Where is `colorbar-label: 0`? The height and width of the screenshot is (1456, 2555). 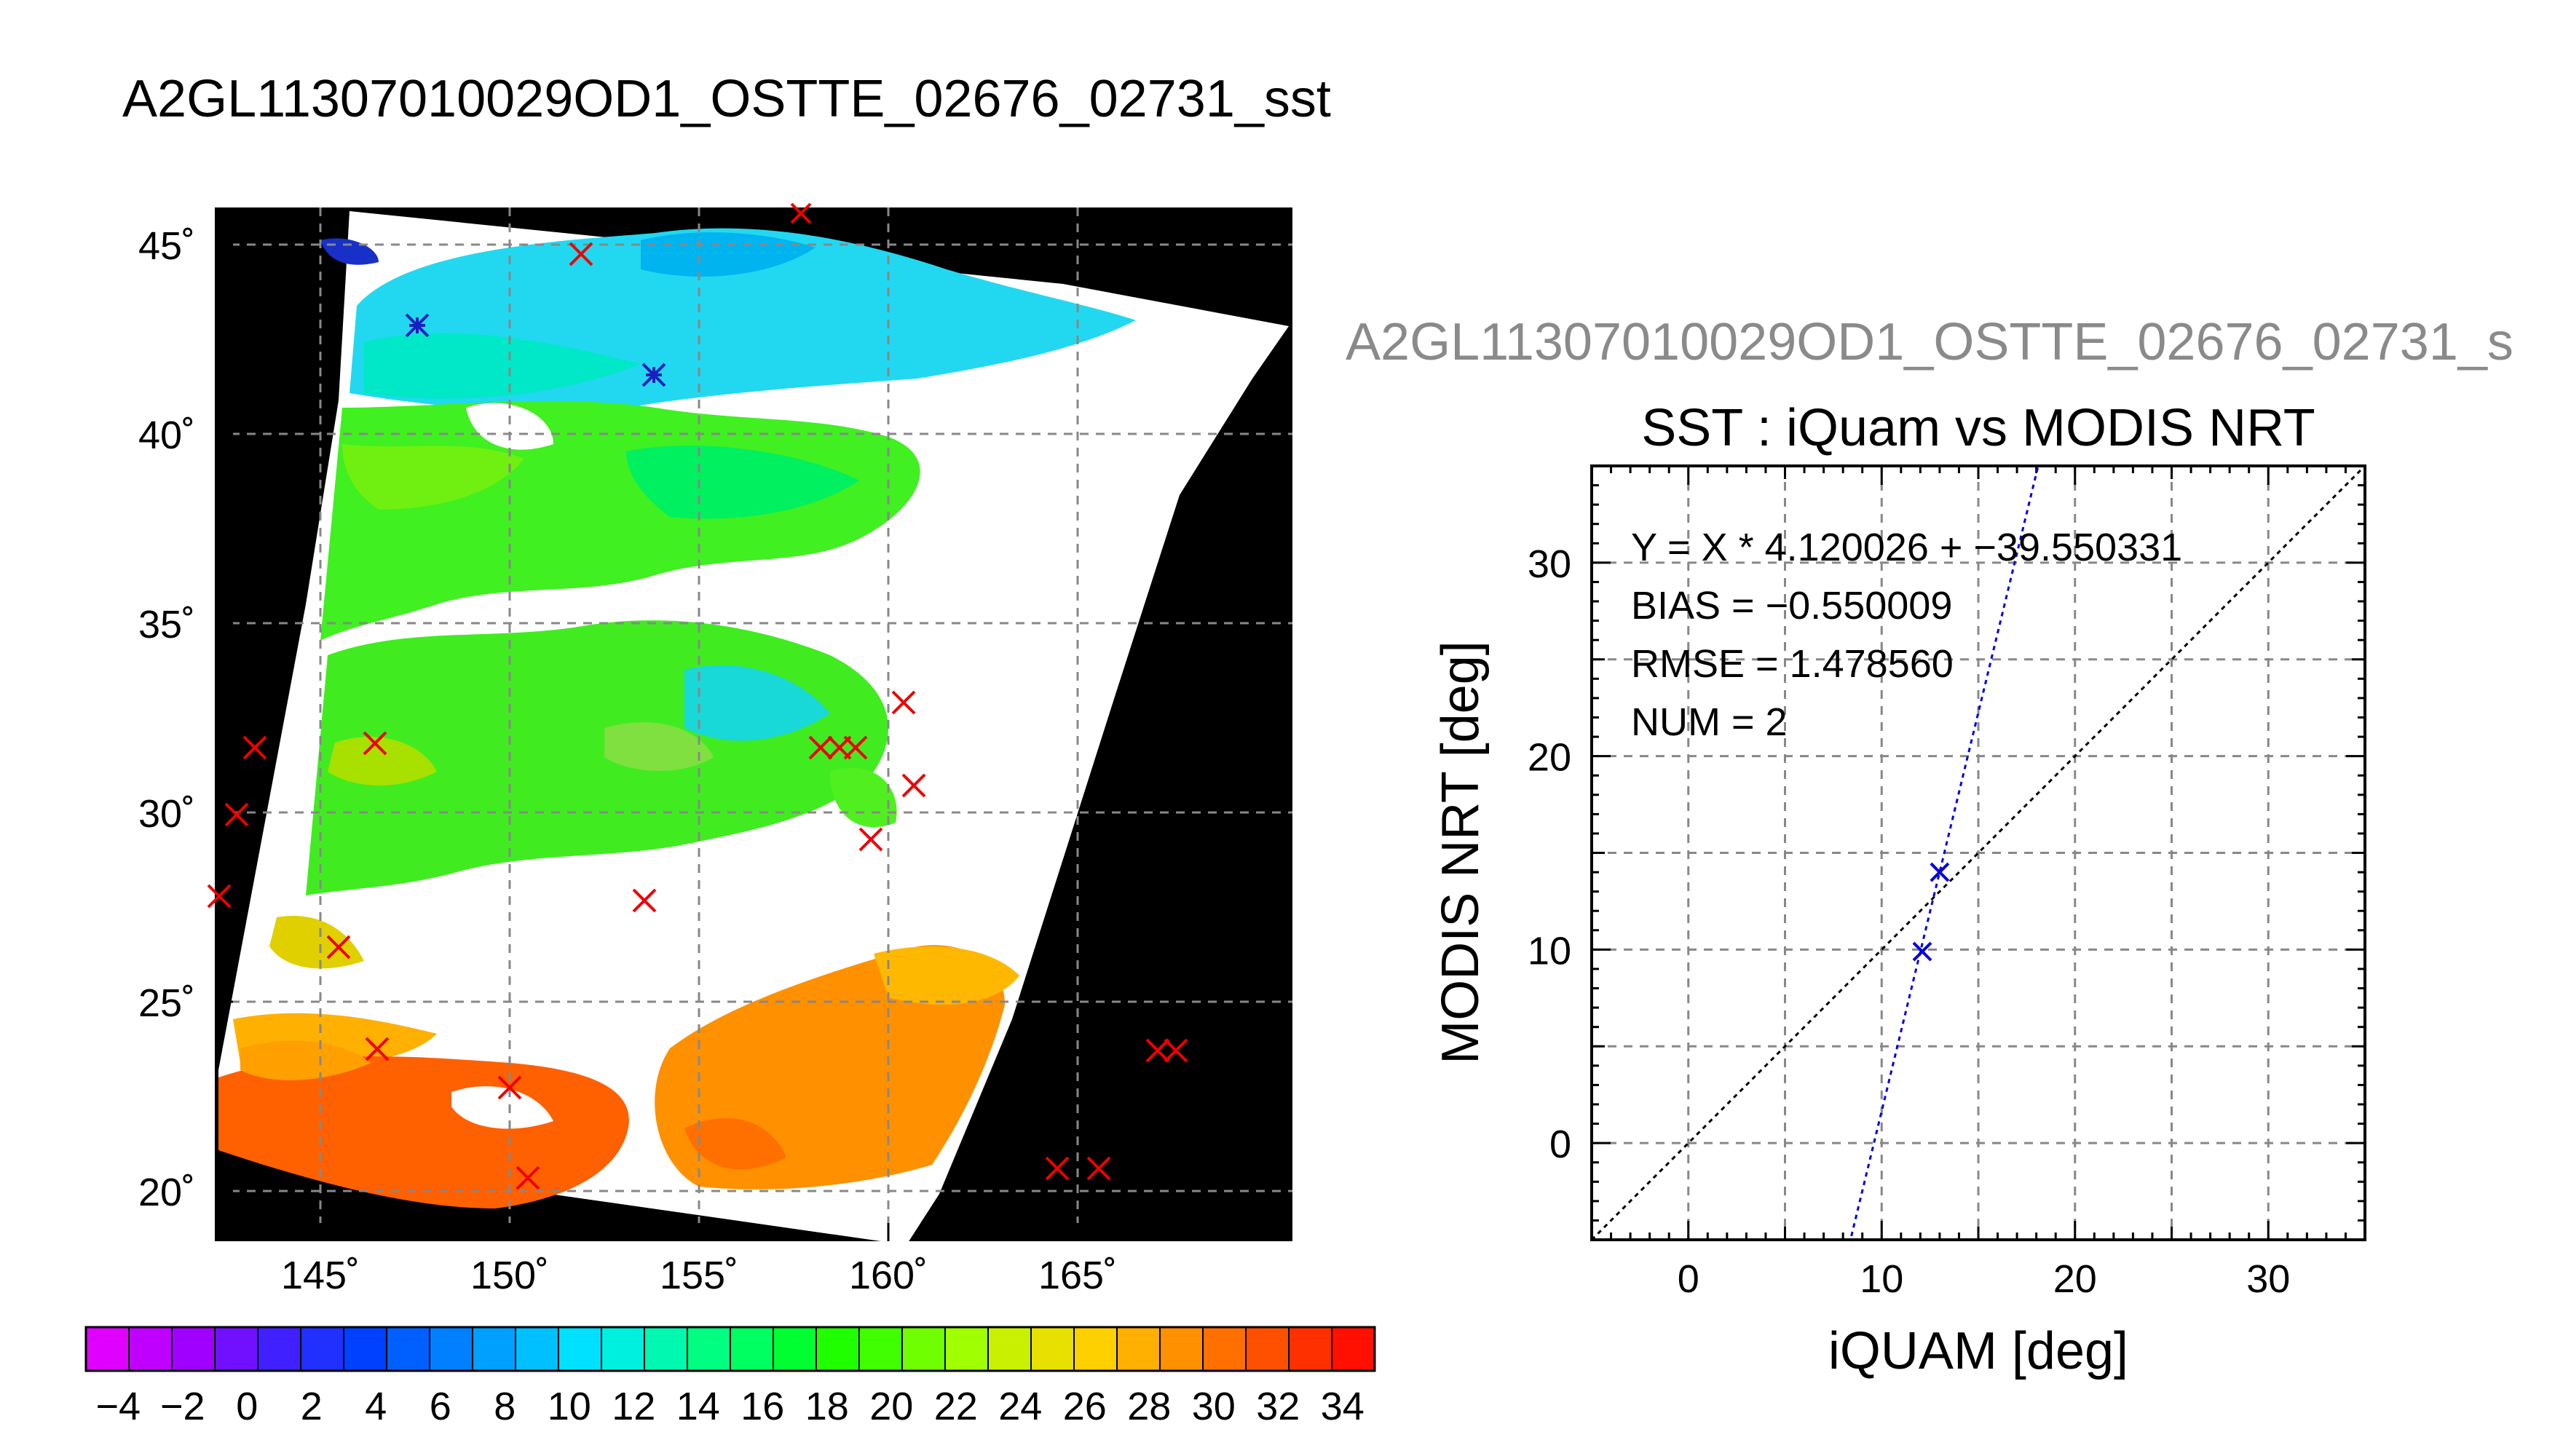 colorbar-label: 0 is located at coordinates (247, 1406).